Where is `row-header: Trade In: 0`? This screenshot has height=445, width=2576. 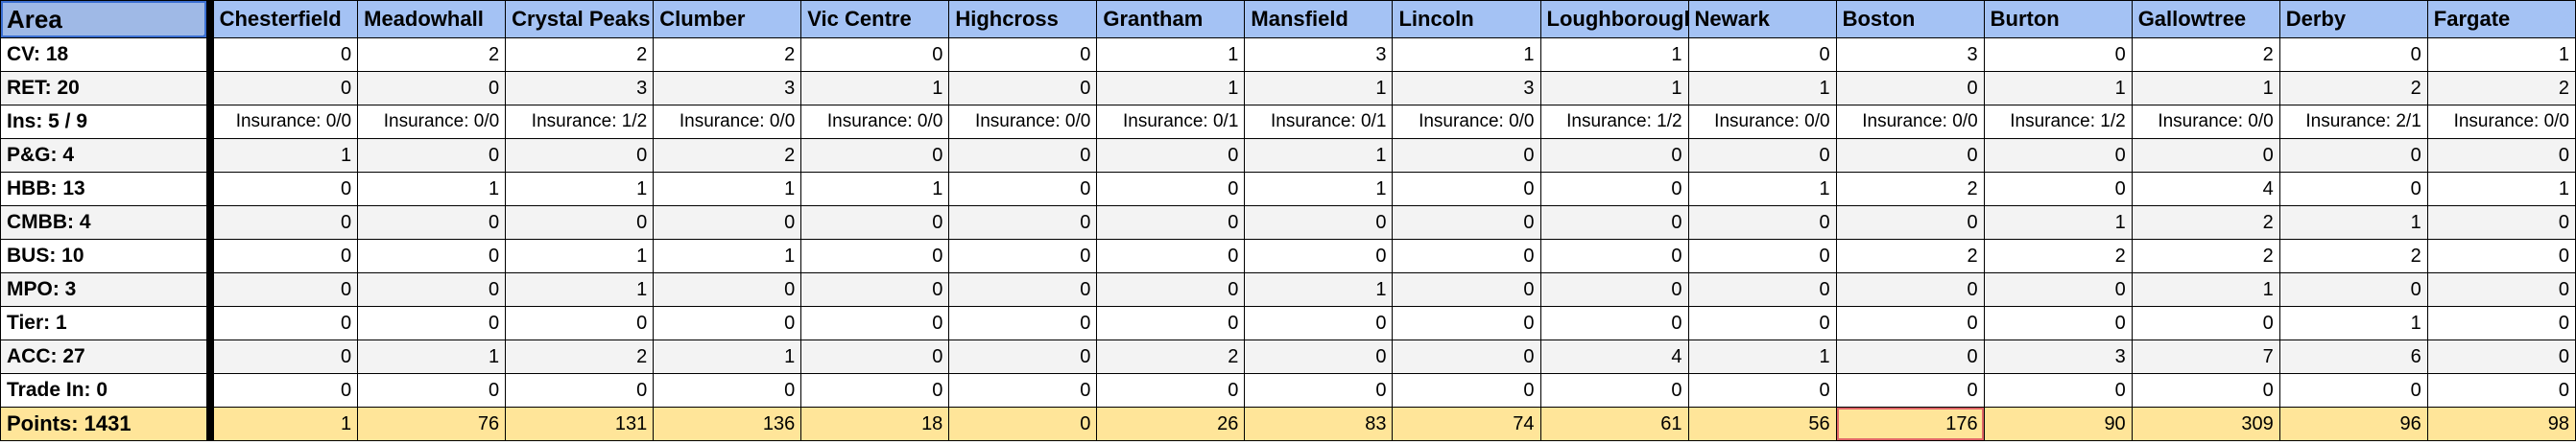 row-header: Trade In: 0 is located at coordinates (107, 390).